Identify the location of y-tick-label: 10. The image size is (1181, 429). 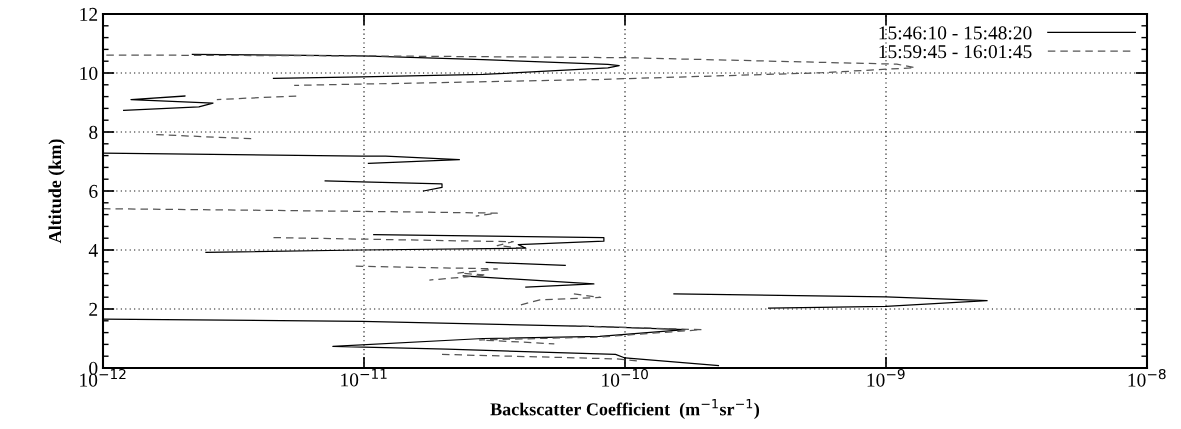
(89, 73).